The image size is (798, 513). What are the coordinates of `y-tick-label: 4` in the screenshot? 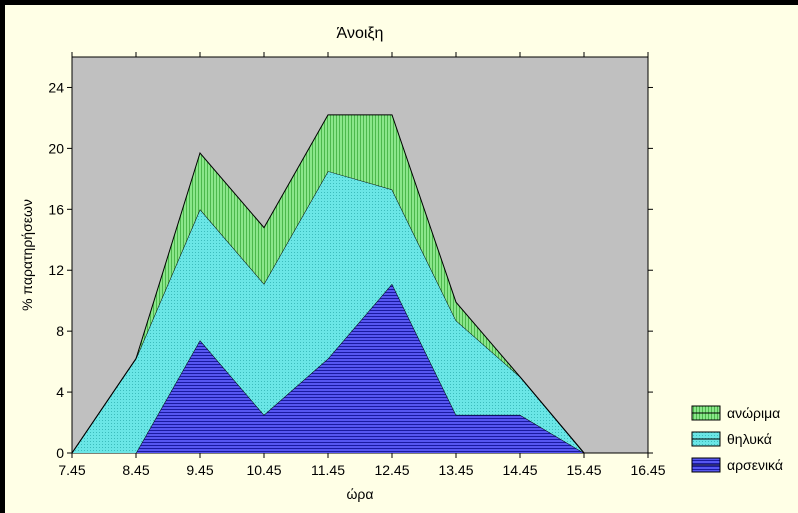 It's located at (60, 392).